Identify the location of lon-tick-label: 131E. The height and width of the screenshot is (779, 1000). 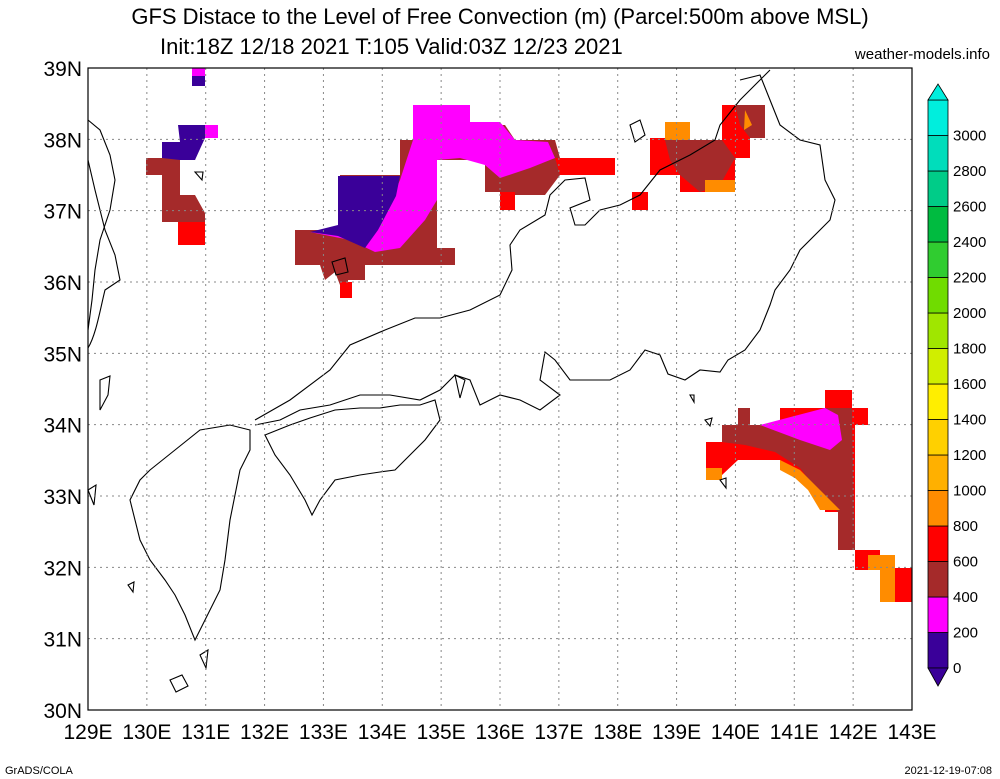
(205, 732).